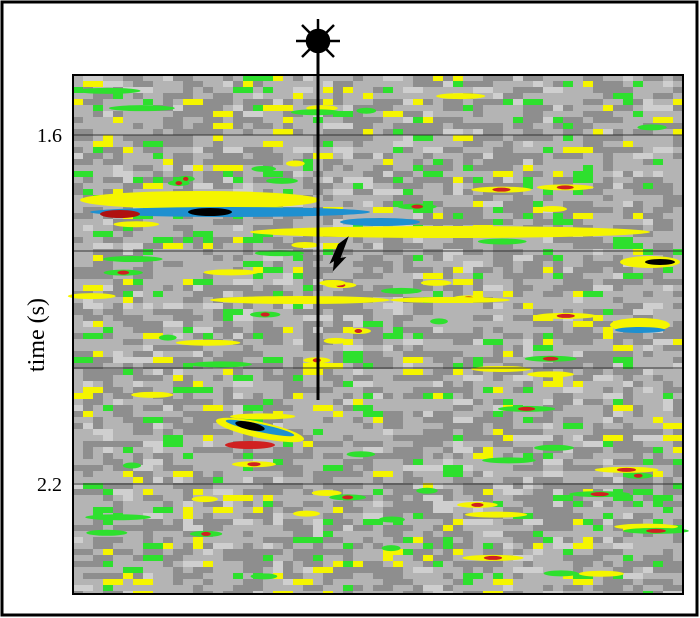  What do you see at coordinates (439, 321) in the screenshot?
I see `reflection-streak` at bounding box center [439, 321].